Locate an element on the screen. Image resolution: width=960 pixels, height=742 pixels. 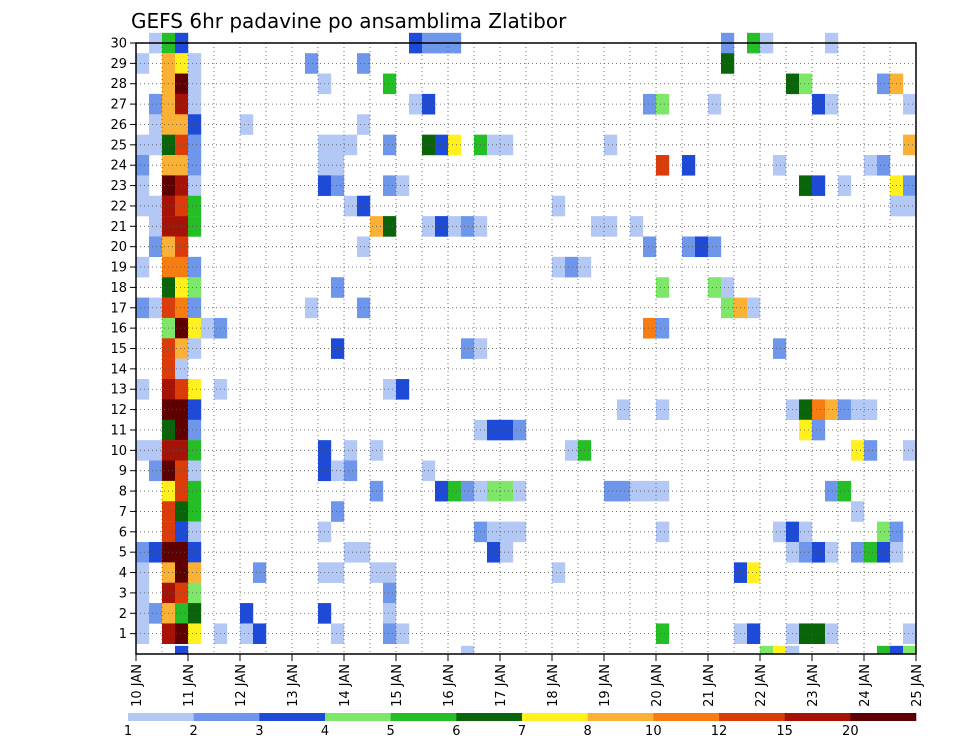
legend-label: 3 is located at coordinates (259, 731).